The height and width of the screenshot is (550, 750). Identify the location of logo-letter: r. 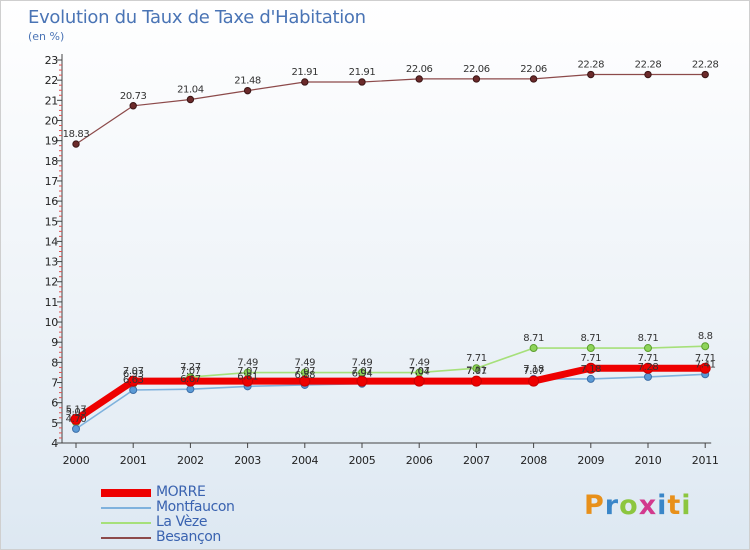
(612, 505).